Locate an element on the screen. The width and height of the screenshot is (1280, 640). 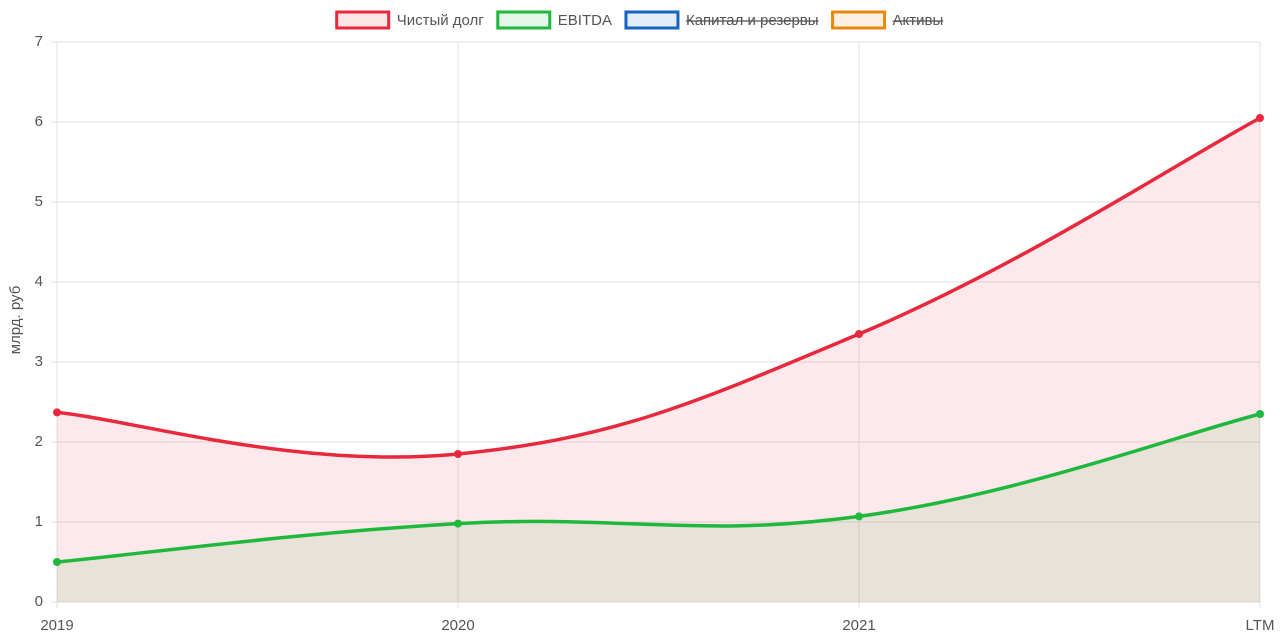
y-tick-label: 0 is located at coordinates (39, 601).